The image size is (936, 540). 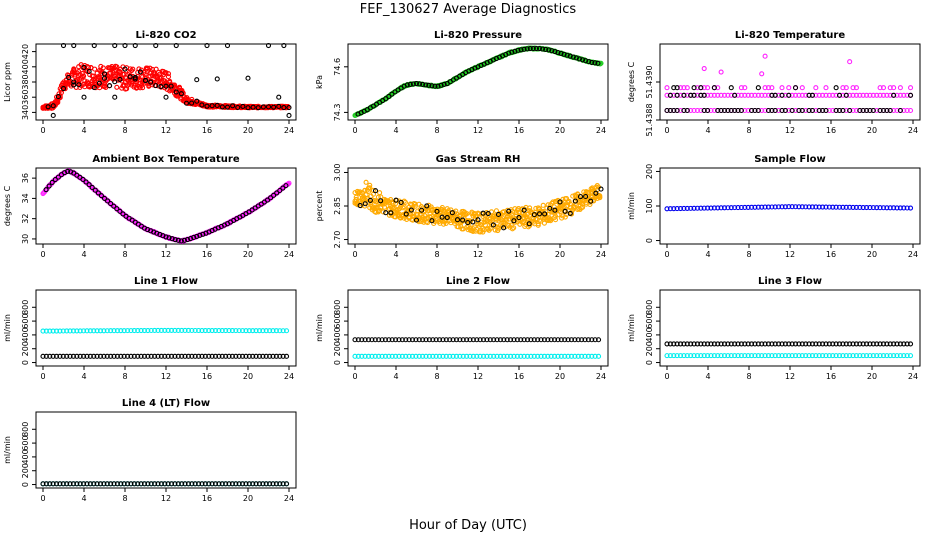 I want to click on y-axis-label: ml/min, so click(x=7, y=450).